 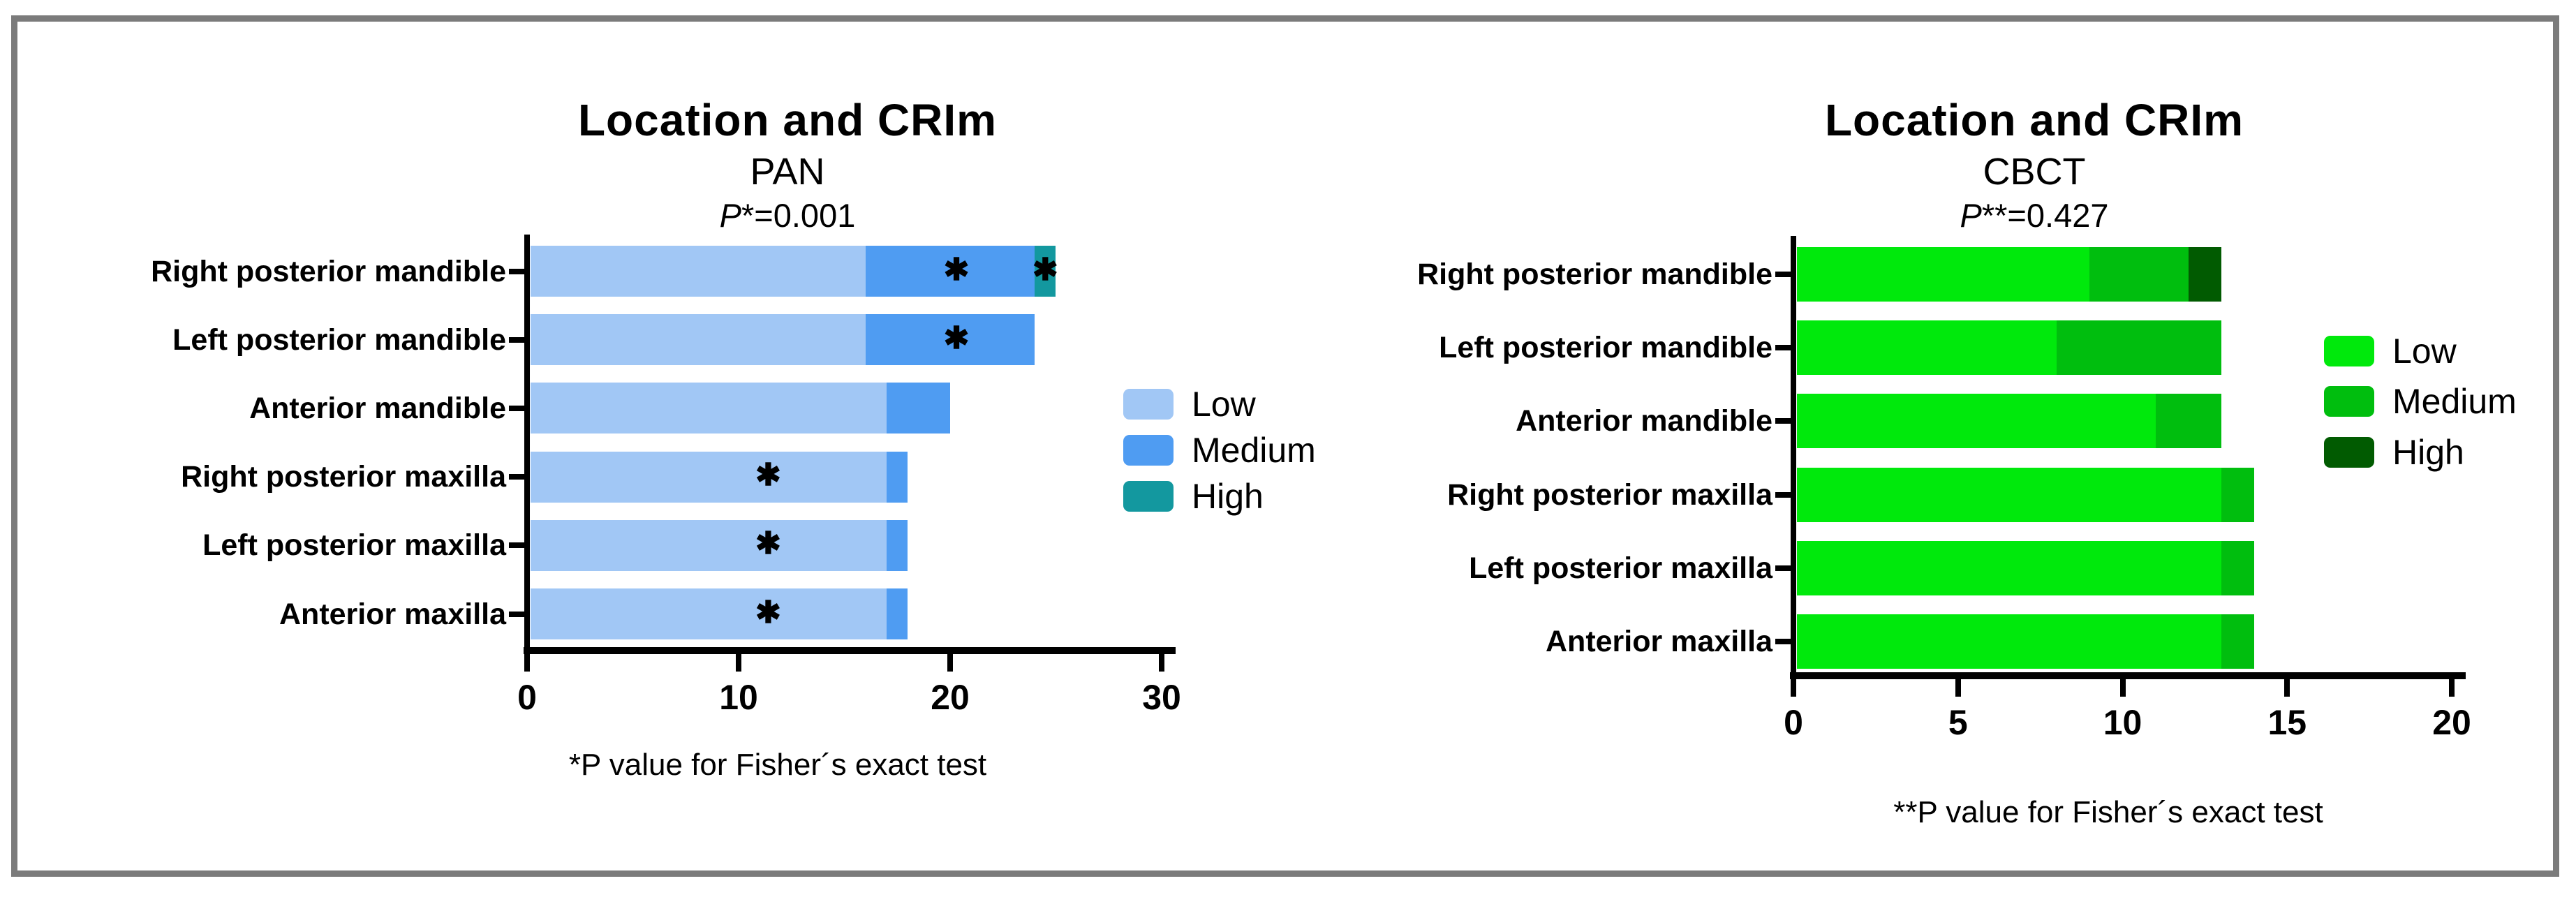 I want to click on p-value-label: P*=0.001, so click(x=788, y=215).